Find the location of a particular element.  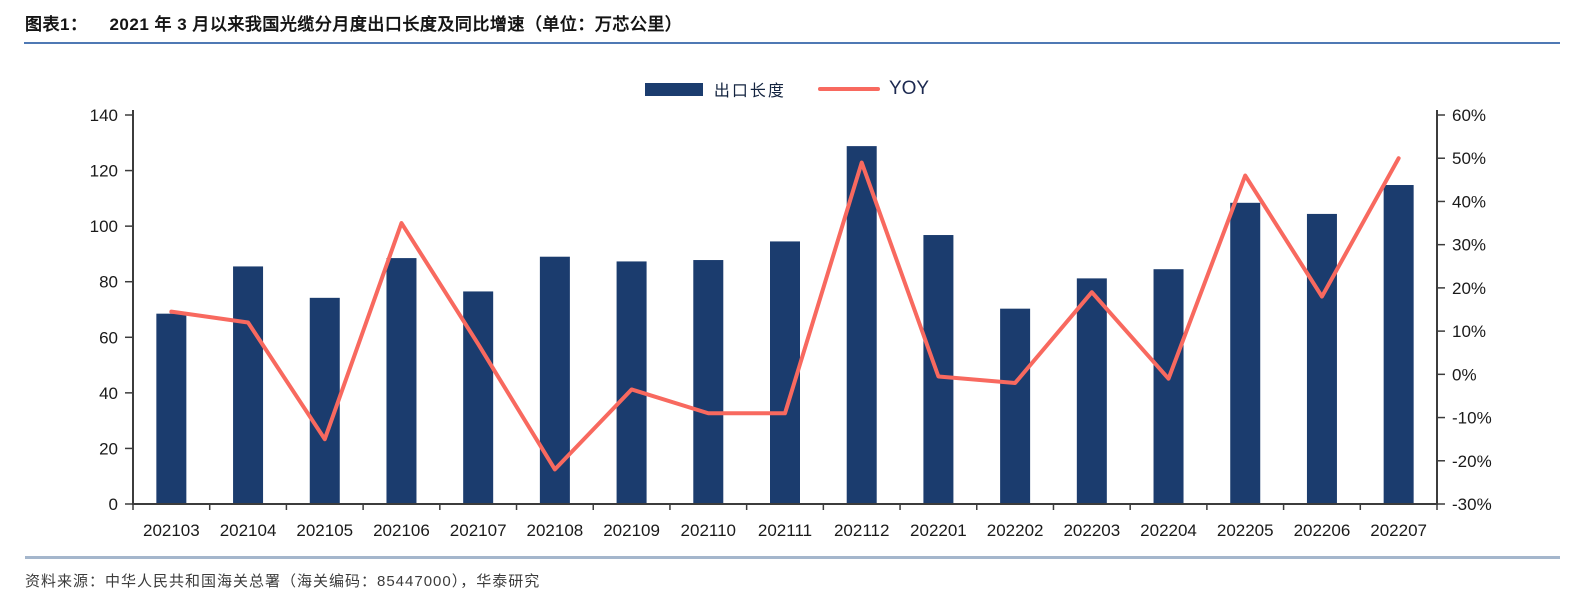

right-tick-label: 10% is located at coordinates (1469, 331).